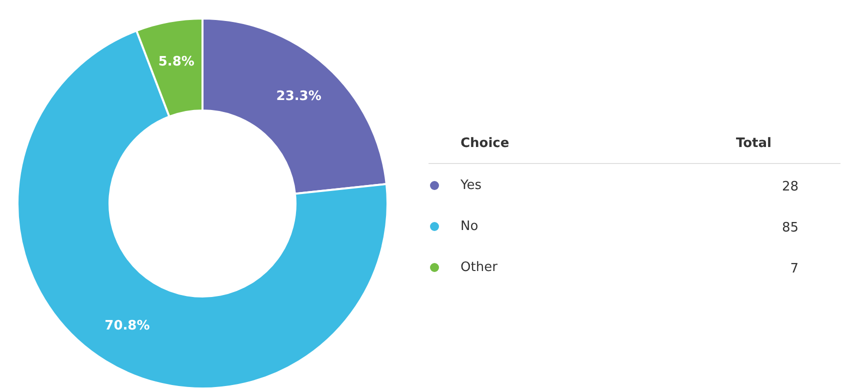  What do you see at coordinates (479, 267) in the screenshot?
I see `legend-label: Other` at bounding box center [479, 267].